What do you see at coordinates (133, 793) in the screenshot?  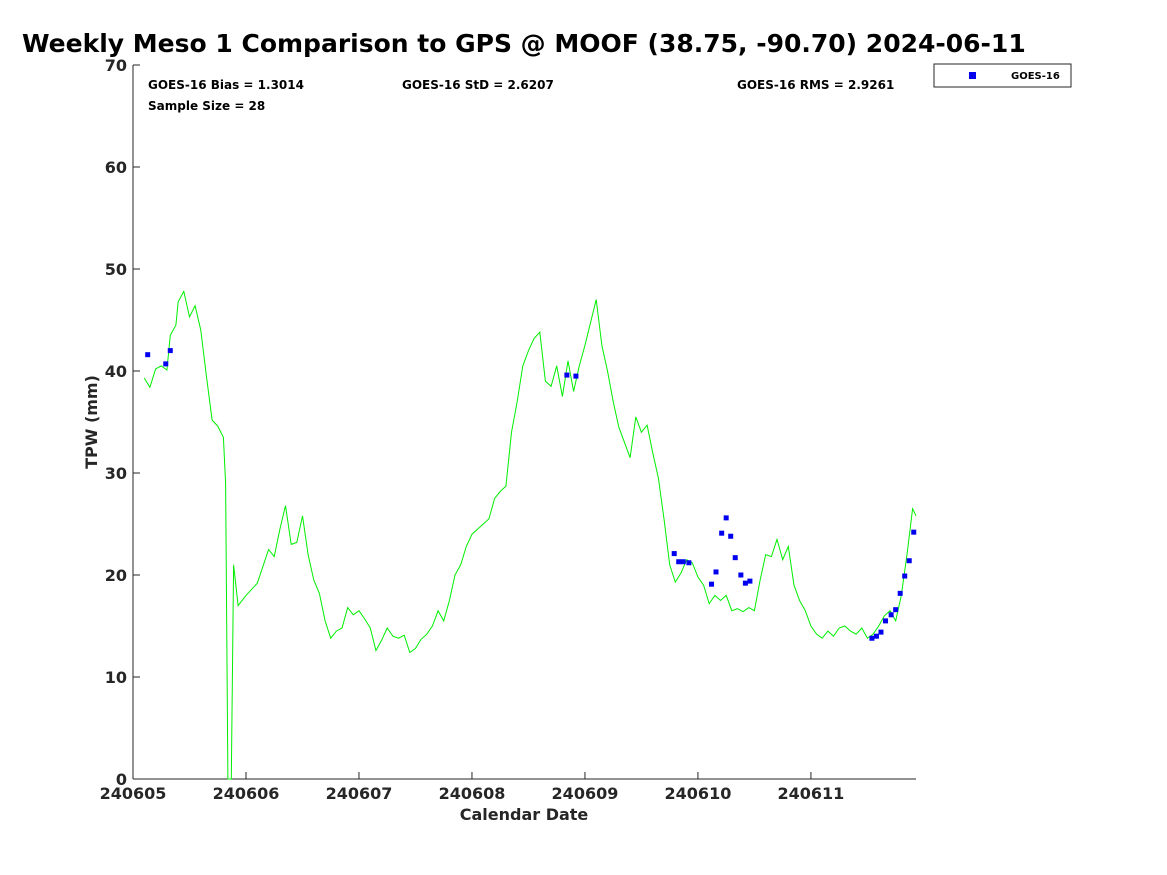 I see `x-tick-label: 240605` at bounding box center [133, 793].